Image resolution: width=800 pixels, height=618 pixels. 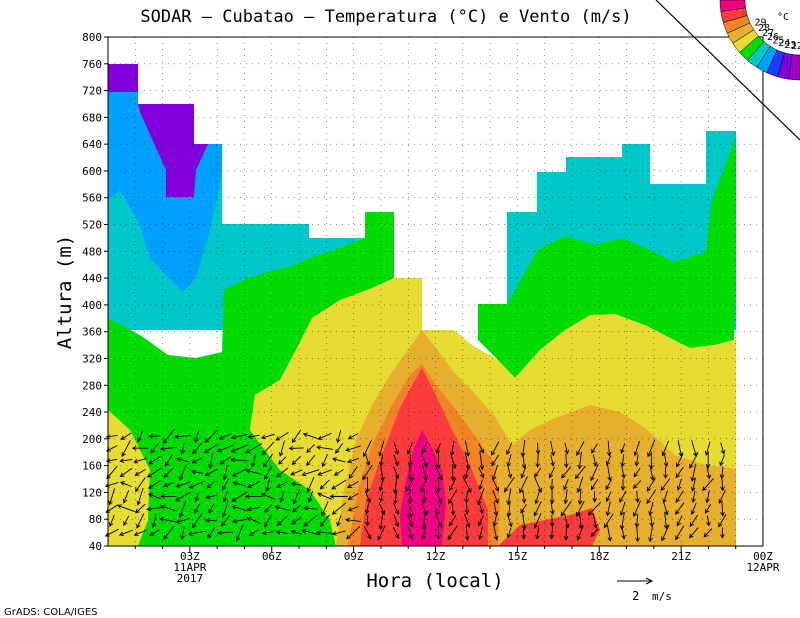 What do you see at coordinates (92, 144) in the screenshot?
I see `y-tick-label: 640` at bounding box center [92, 144].